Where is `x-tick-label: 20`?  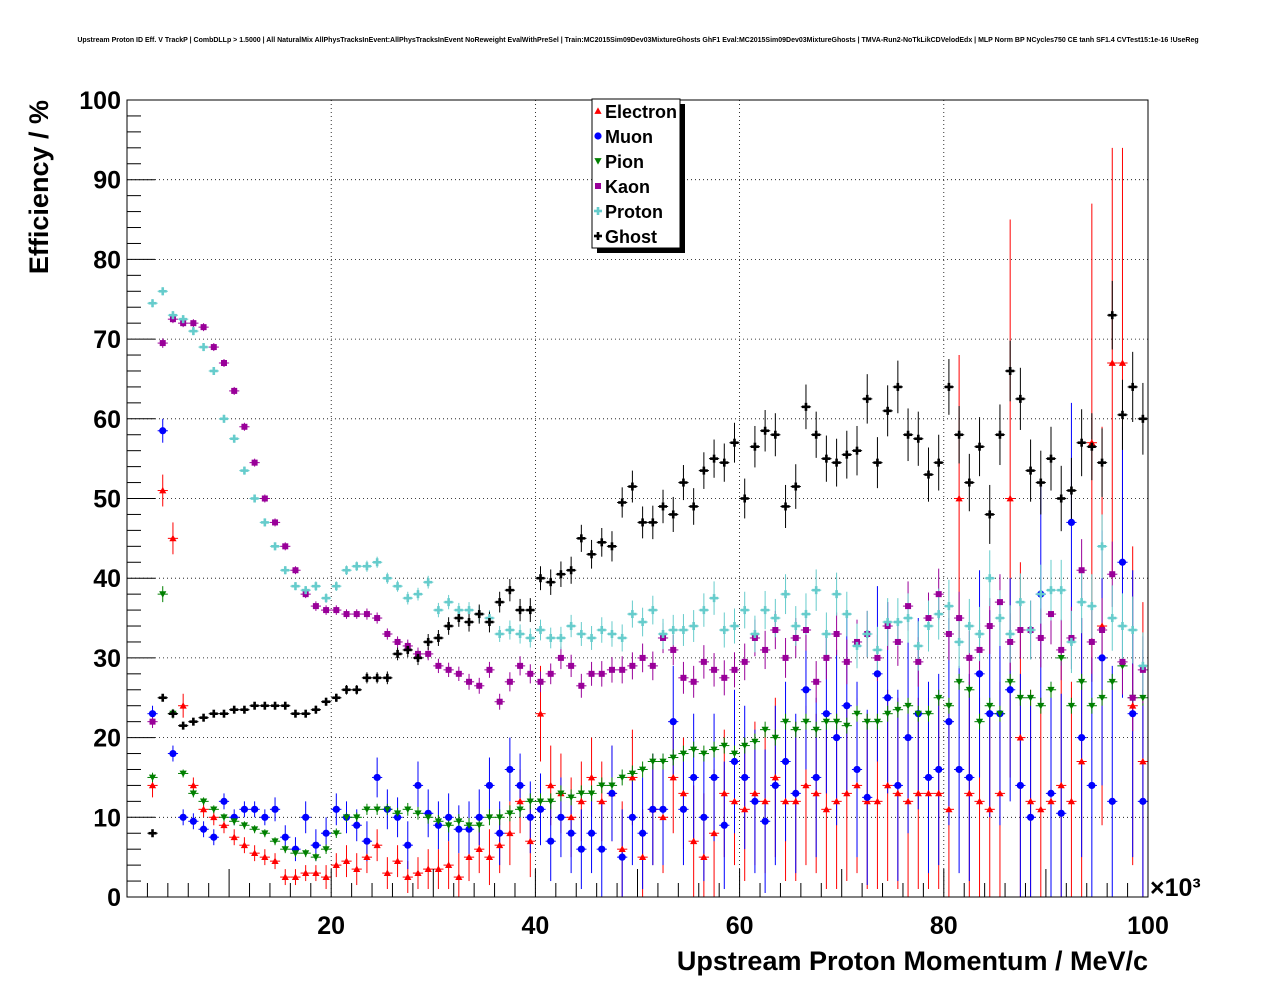
x-tick-label: 20 is located at coordinates (331, 926).